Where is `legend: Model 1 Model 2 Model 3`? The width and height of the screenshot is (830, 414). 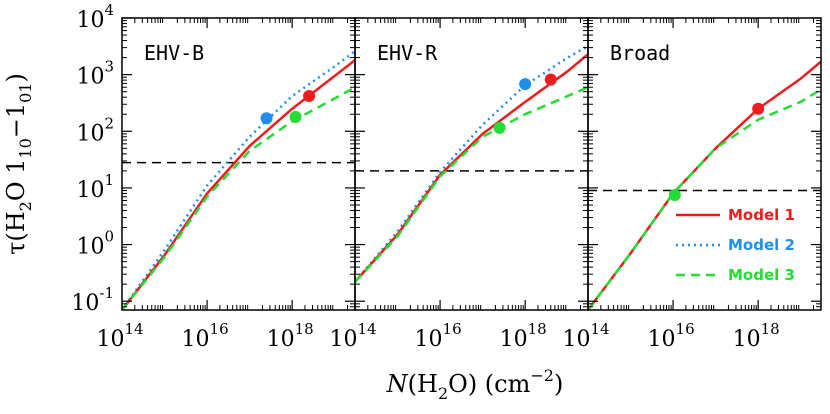 legend: Model 1 Model 2 Model 3 is located at coordinates (735, 245).